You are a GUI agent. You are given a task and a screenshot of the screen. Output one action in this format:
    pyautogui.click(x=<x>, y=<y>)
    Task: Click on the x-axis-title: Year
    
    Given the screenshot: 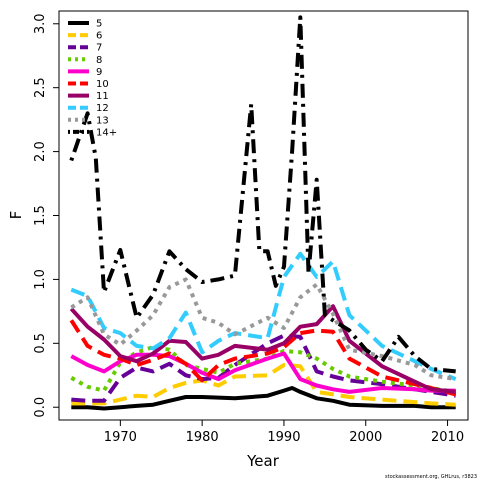 What is the action you would take?
    pyautogui.click(x=263, y=461)
    